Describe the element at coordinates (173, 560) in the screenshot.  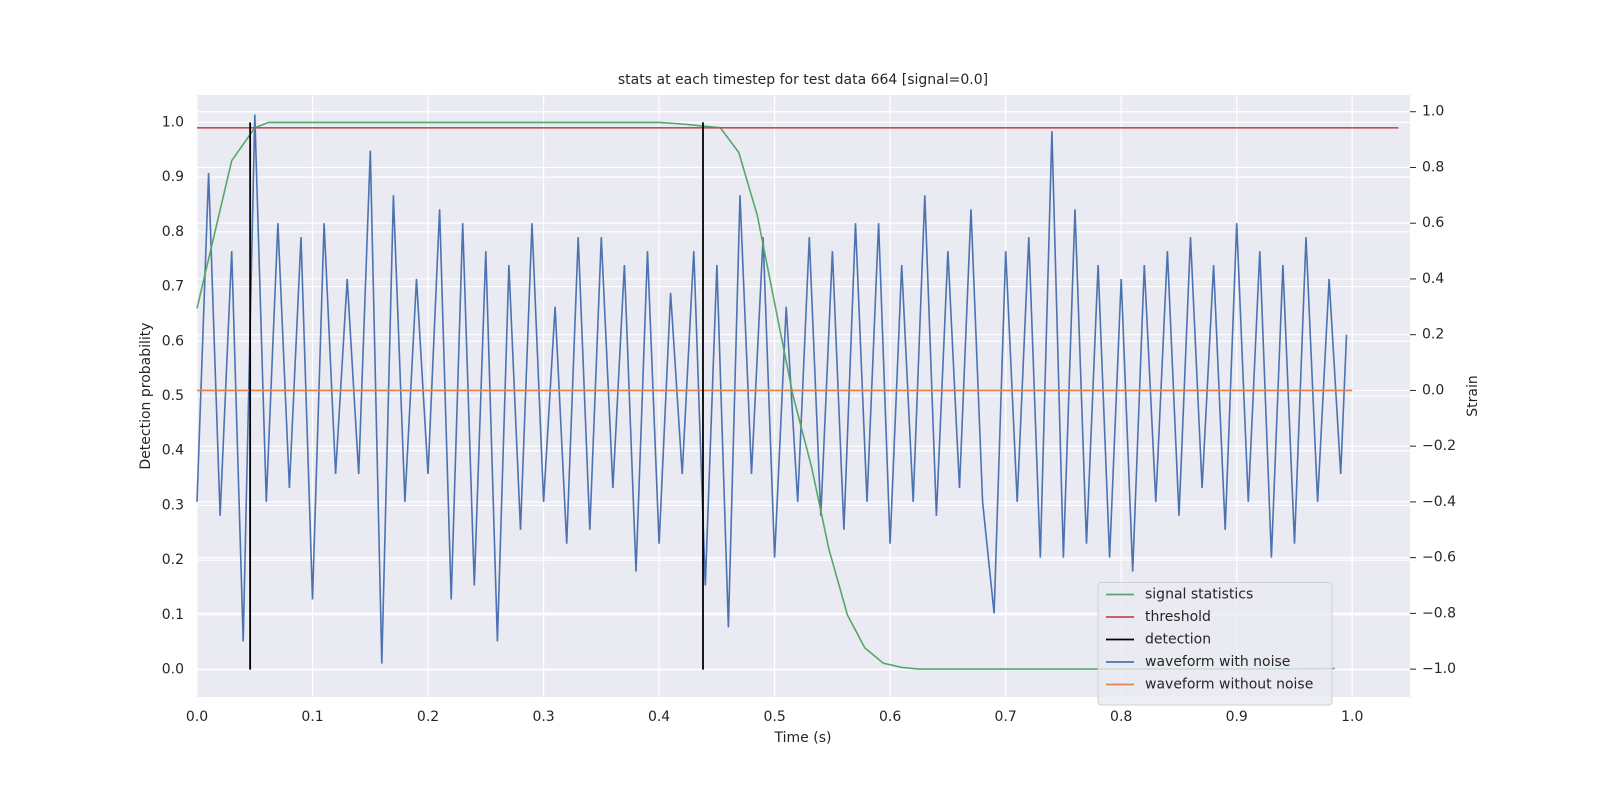
I see `y-tick-label: 0.2` at that location.